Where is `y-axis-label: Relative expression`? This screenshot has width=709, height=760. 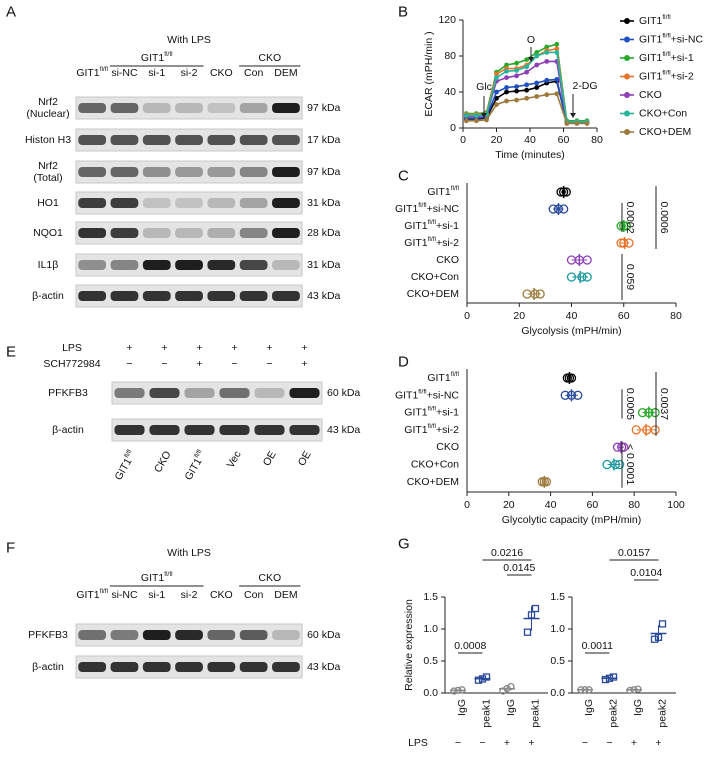 y-axis-label: Relative expression is located at coordinates (409, 645).